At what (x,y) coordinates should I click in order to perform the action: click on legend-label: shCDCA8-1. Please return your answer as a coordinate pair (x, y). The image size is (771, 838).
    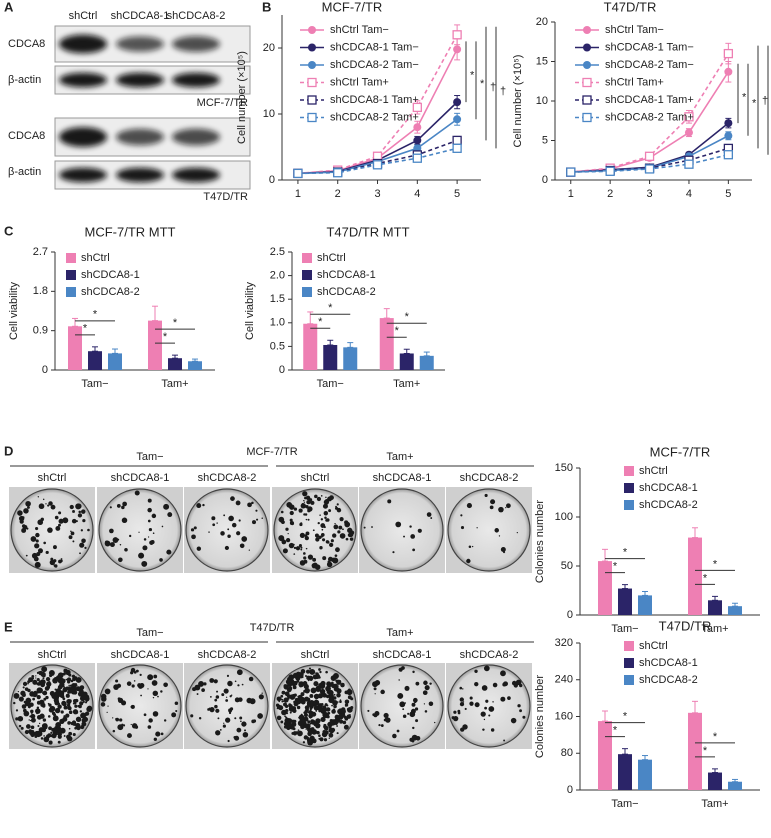
    Looking at the image, I should click on (346, 275).